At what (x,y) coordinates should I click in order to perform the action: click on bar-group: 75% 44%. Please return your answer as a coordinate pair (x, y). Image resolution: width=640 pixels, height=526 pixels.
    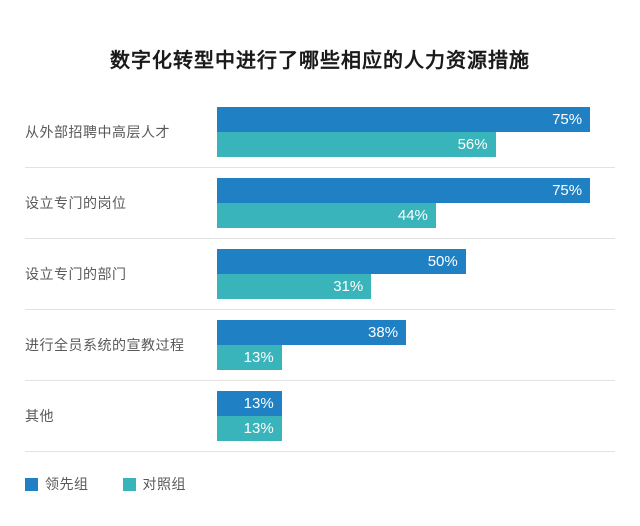
    Looking at the image, I should click on (416, 203).